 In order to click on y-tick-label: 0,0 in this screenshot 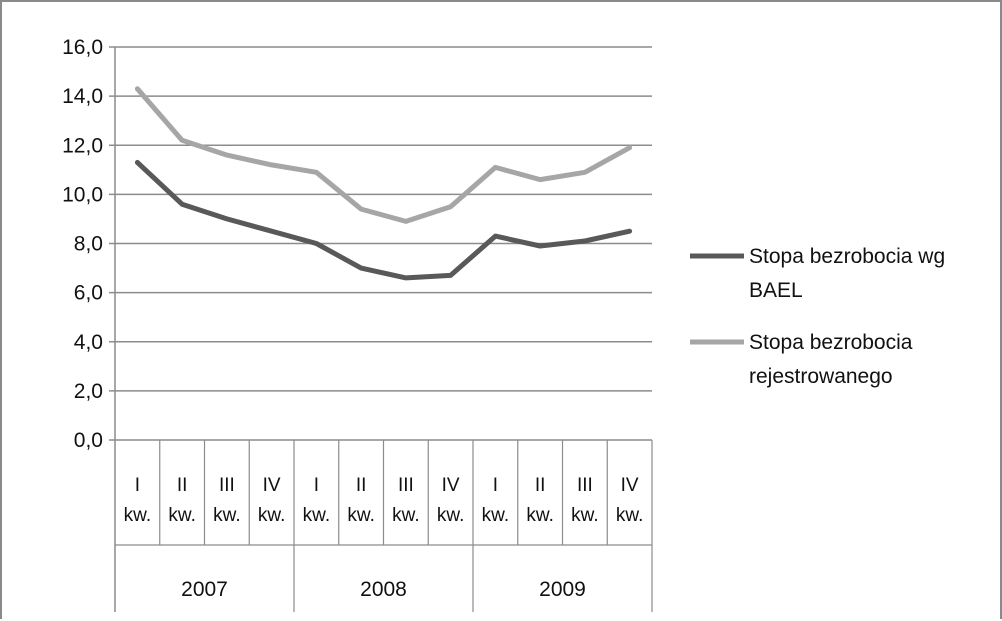, I will do `click(88, 440)`.